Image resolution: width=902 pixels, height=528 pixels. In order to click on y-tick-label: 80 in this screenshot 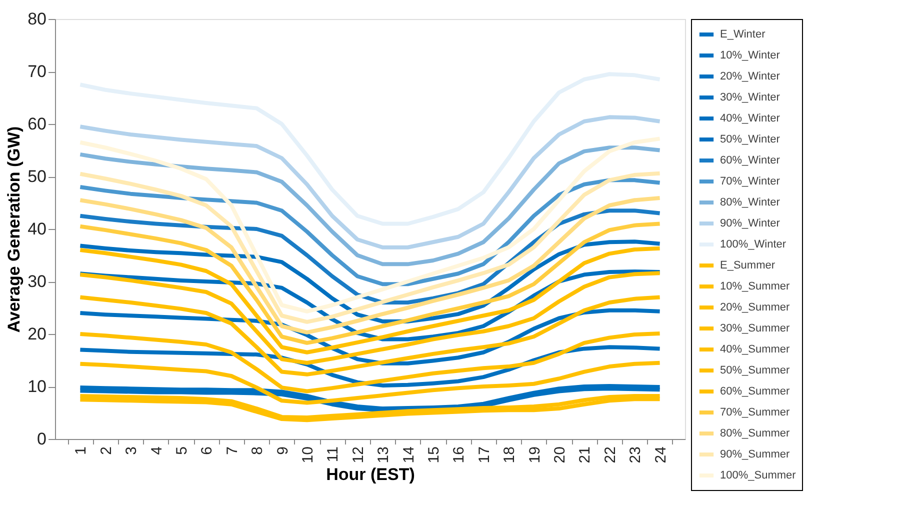, I will do `click(37, 19)`.